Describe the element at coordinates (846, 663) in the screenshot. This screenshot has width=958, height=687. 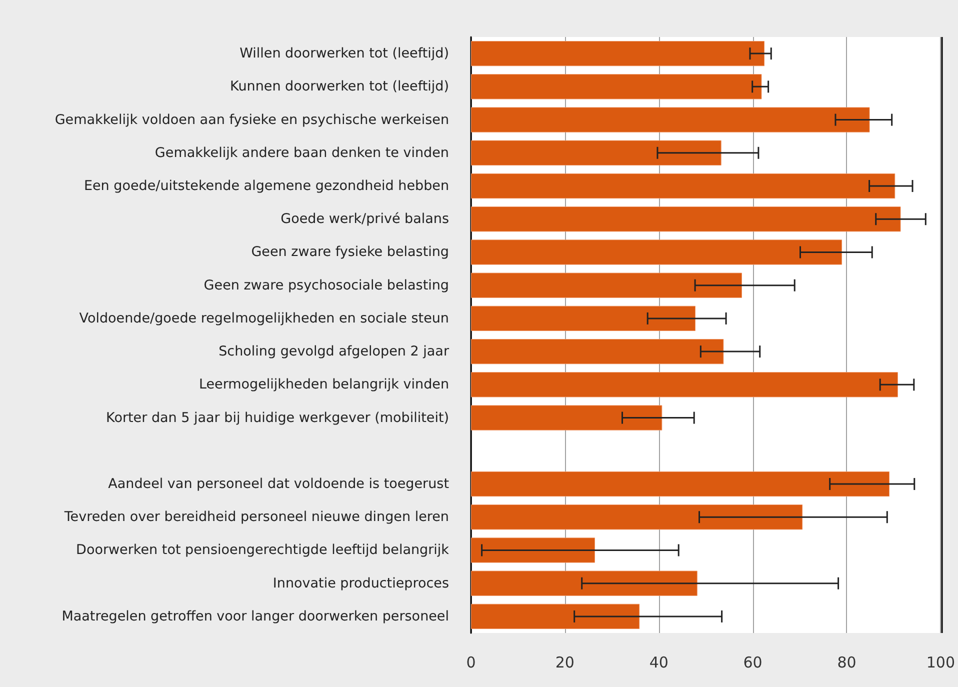
I see `x-tick-label: 80` at that location.